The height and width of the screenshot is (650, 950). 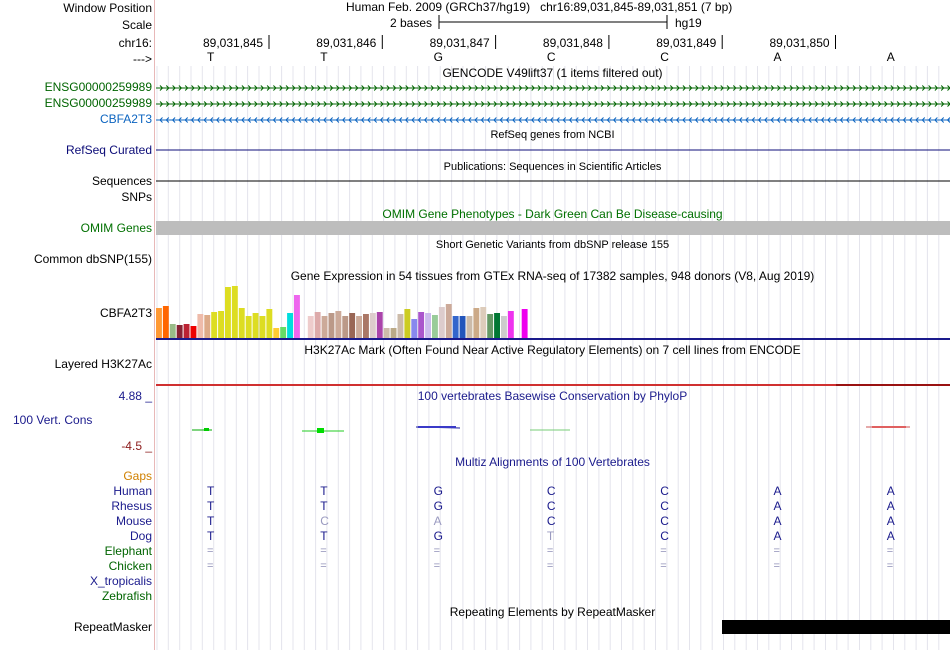 I want to click on coordinate-label: 89,031,850, so click(x=799, y=43).